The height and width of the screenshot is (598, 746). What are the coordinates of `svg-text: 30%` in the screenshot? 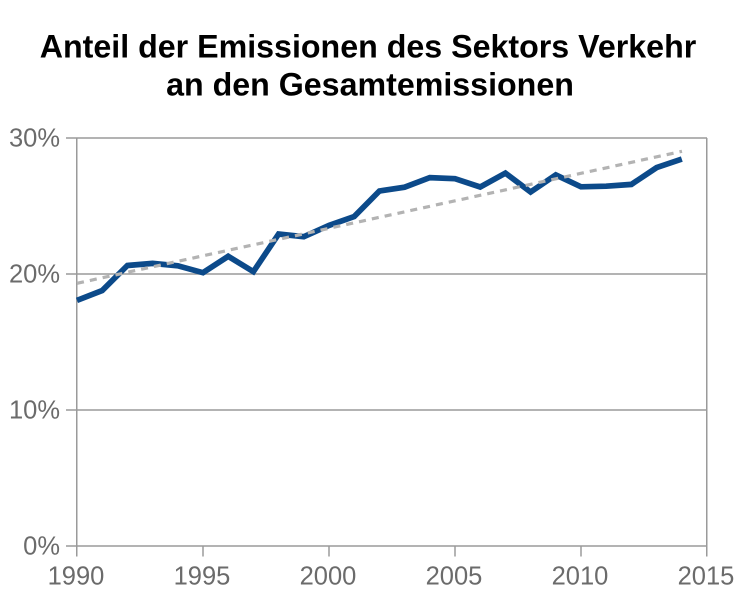 It's located at (34, 138).